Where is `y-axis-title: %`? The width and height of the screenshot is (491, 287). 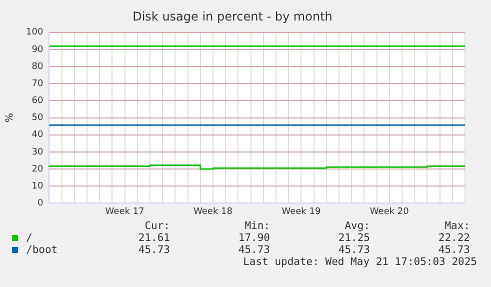 y-axis-title: % is located at coordinates (10, 118).